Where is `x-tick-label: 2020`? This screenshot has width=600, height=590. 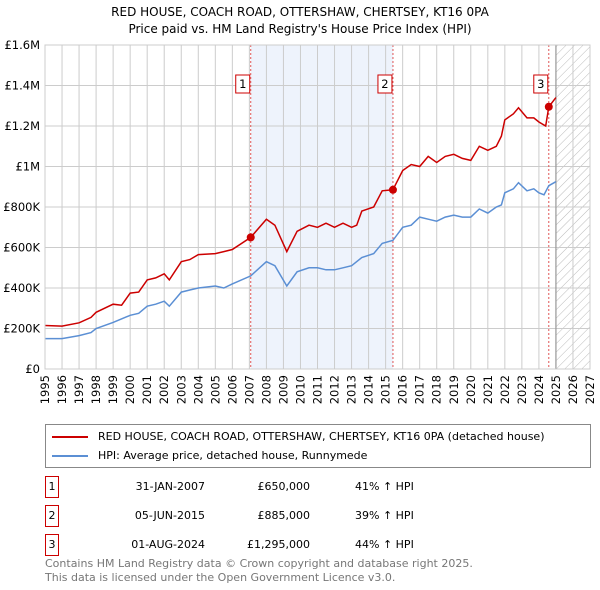 x-tick-label: 2020 is located at coordinates (471, 389).